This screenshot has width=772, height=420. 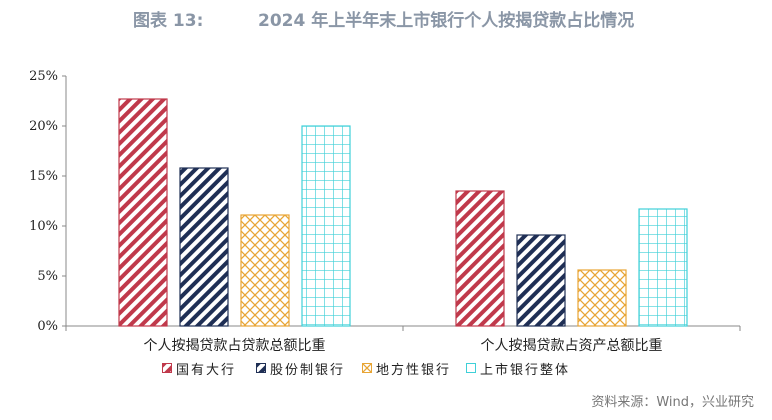 I want to click on chart-legend: 国有大行 股份制银行 地方性银行 上市银行整体, so click(x=386, y=369).